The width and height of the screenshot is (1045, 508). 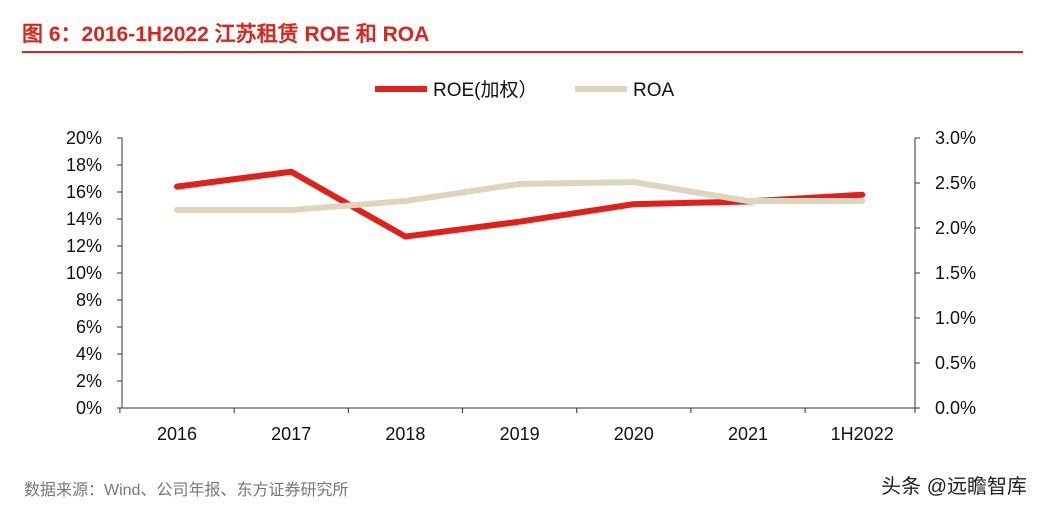 I want to click on right-tick-label: 0.5%, so click(x=955, y=363).